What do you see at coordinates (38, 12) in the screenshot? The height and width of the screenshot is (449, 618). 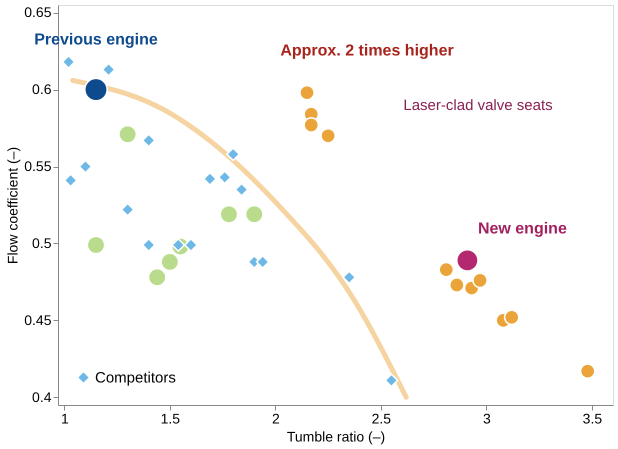 I see `y-tick-label: 0.65` at bounding box center [38, 12].